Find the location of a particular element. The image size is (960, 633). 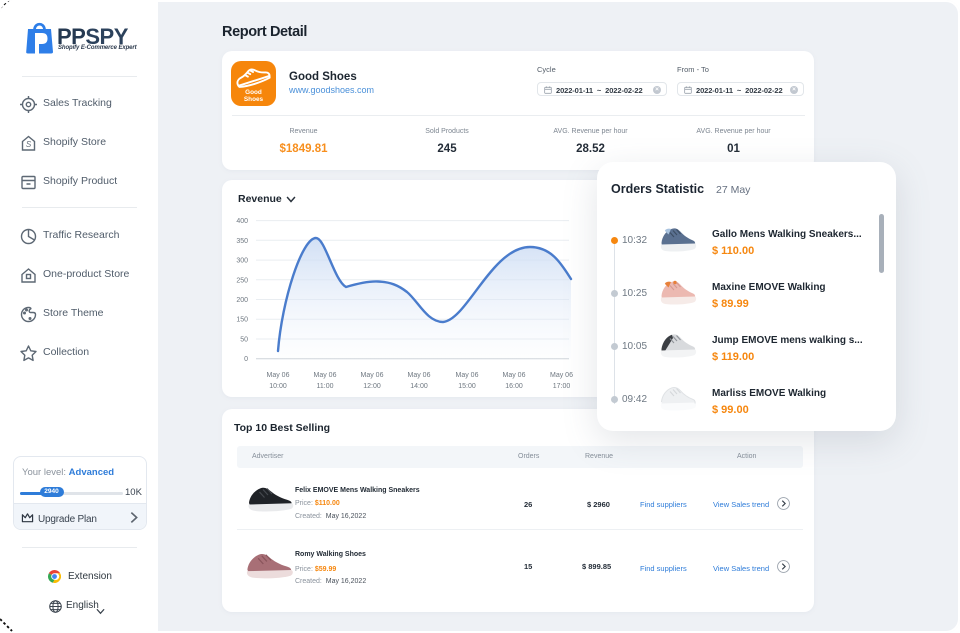

svg-text: 11:00 is located at coordinates (325, 386).